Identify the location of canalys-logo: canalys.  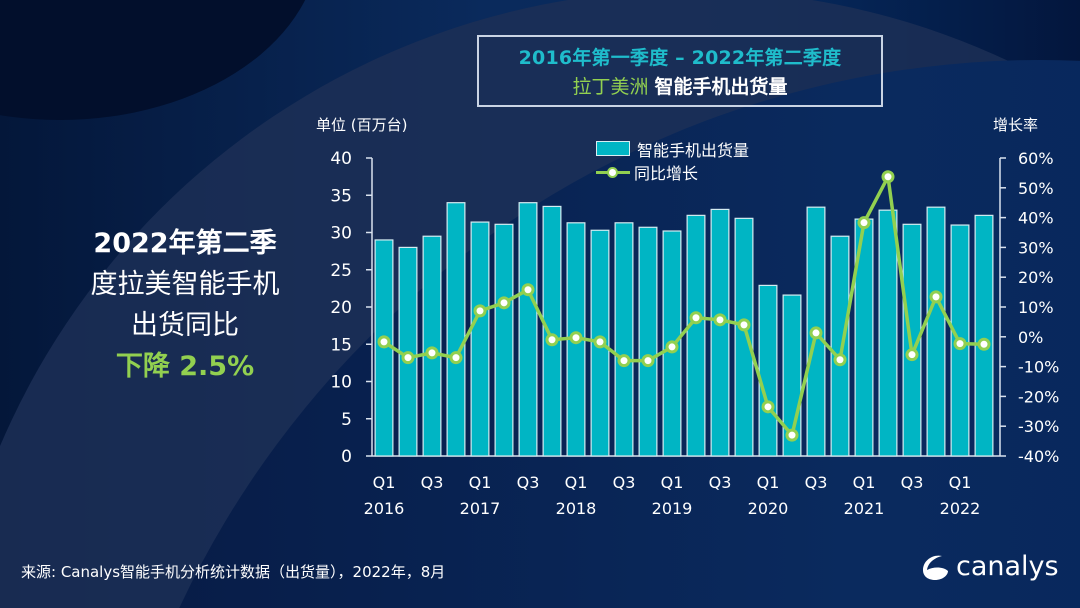
(989, 566).